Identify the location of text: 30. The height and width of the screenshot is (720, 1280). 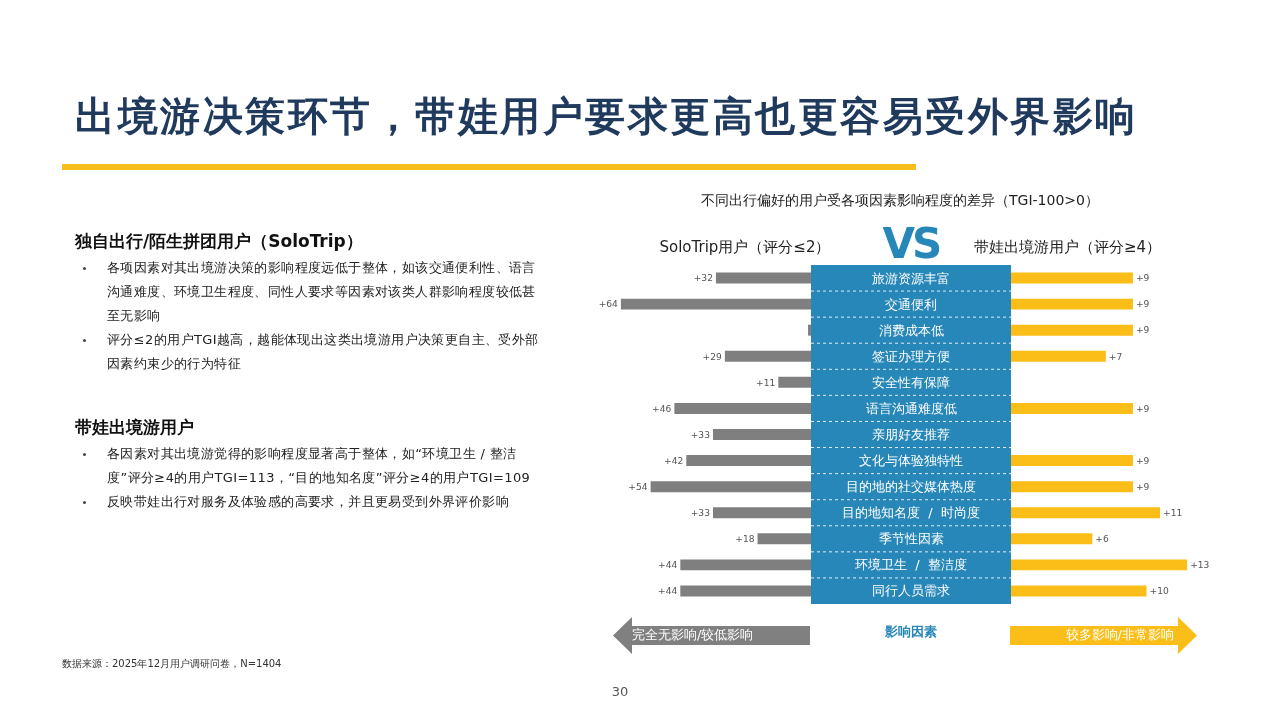
(620, 692).